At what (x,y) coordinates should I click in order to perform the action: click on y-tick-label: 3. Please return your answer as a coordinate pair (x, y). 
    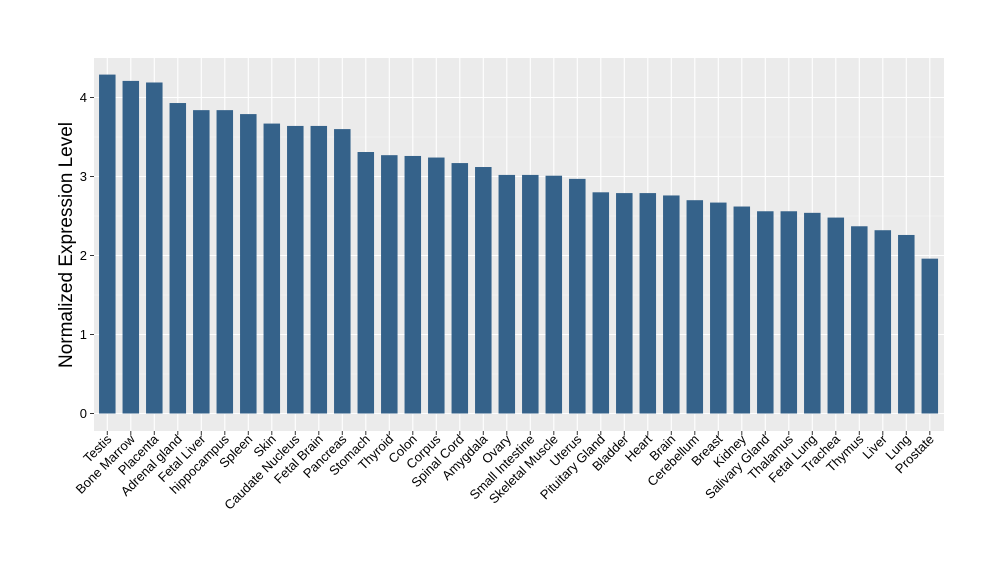
    Looking at the image, I should click on (83, 176).